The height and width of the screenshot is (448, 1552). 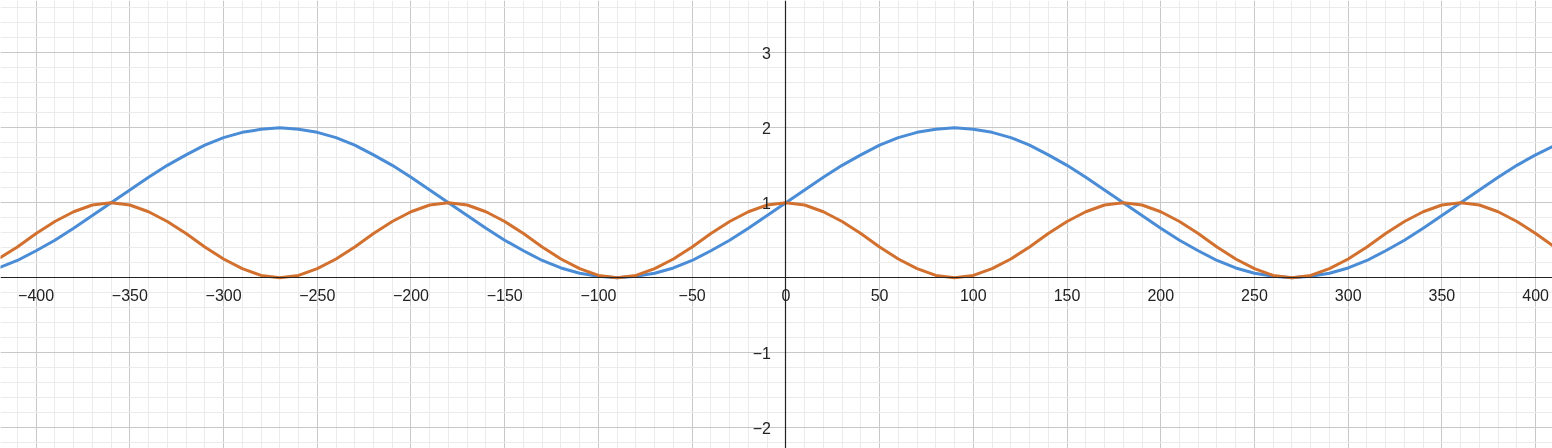 I want to click on x-tick-label: −300, so click(x=223, y=295).